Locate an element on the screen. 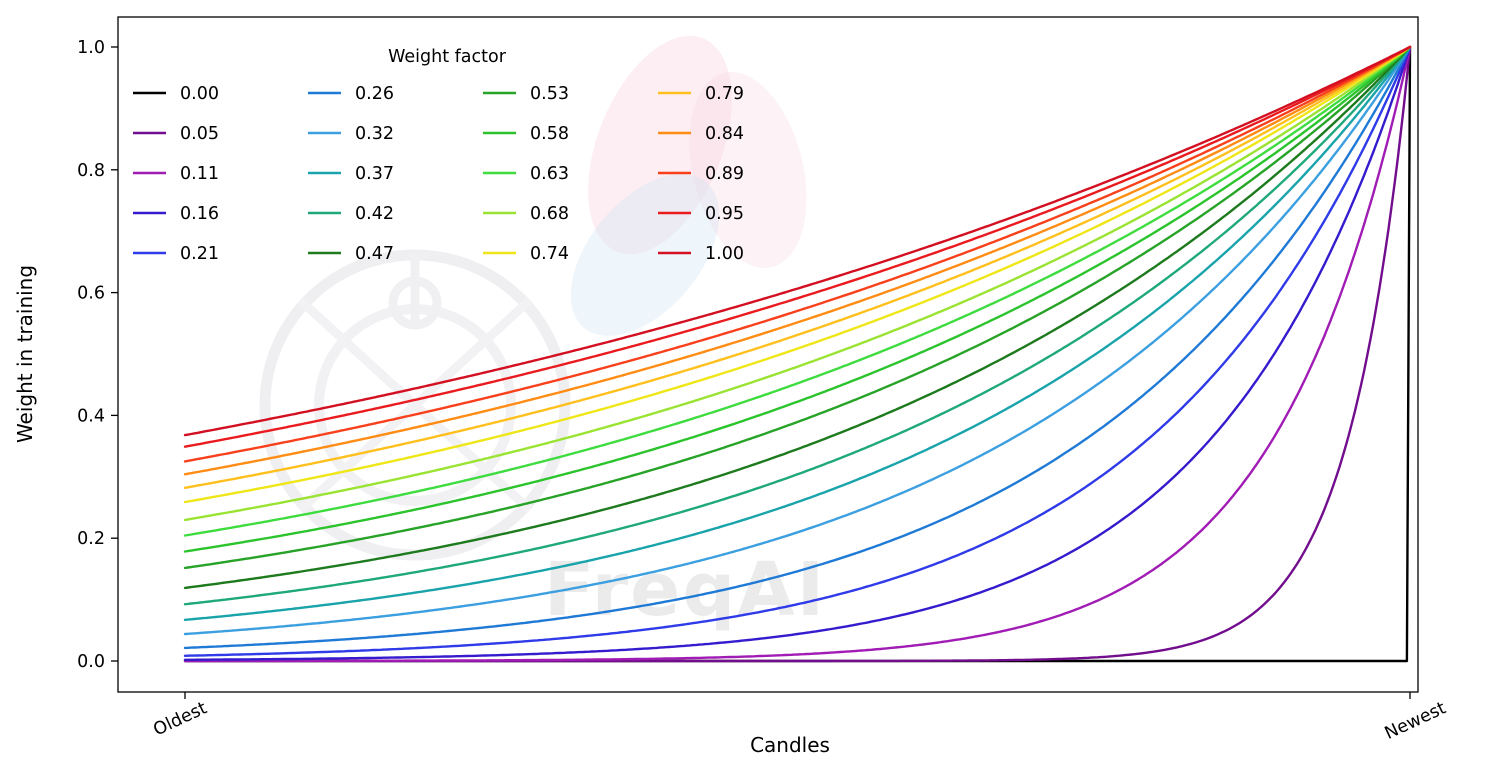 The image size is (1502, 769). legend-item-0.26: 0.26 is located at coordinates (351, 94).